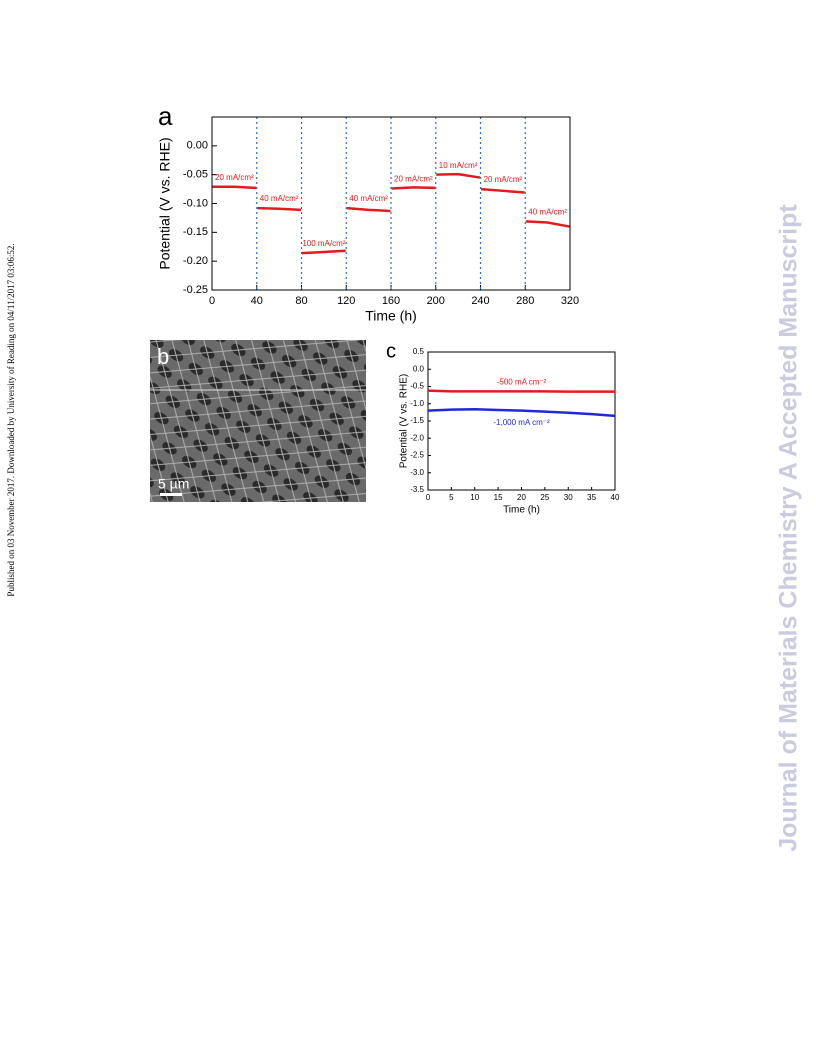 Image resolution: width=816 pixels, height=1061 pixels. Describe the element at coordinates (301, 301) in the screenshot. I see `x-tick-label: 80` at that location.